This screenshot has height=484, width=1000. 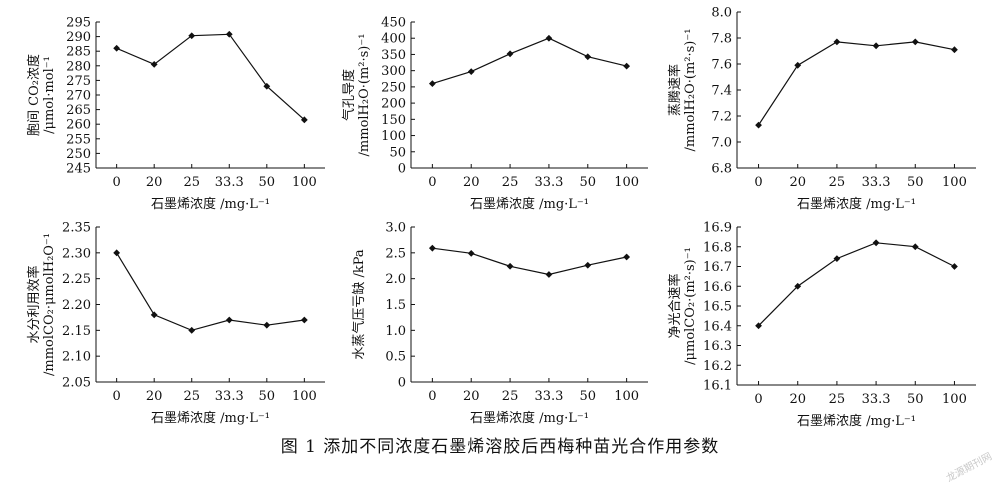 I want to click on y-tick-label: 16.8, so click(x=717, y=247).